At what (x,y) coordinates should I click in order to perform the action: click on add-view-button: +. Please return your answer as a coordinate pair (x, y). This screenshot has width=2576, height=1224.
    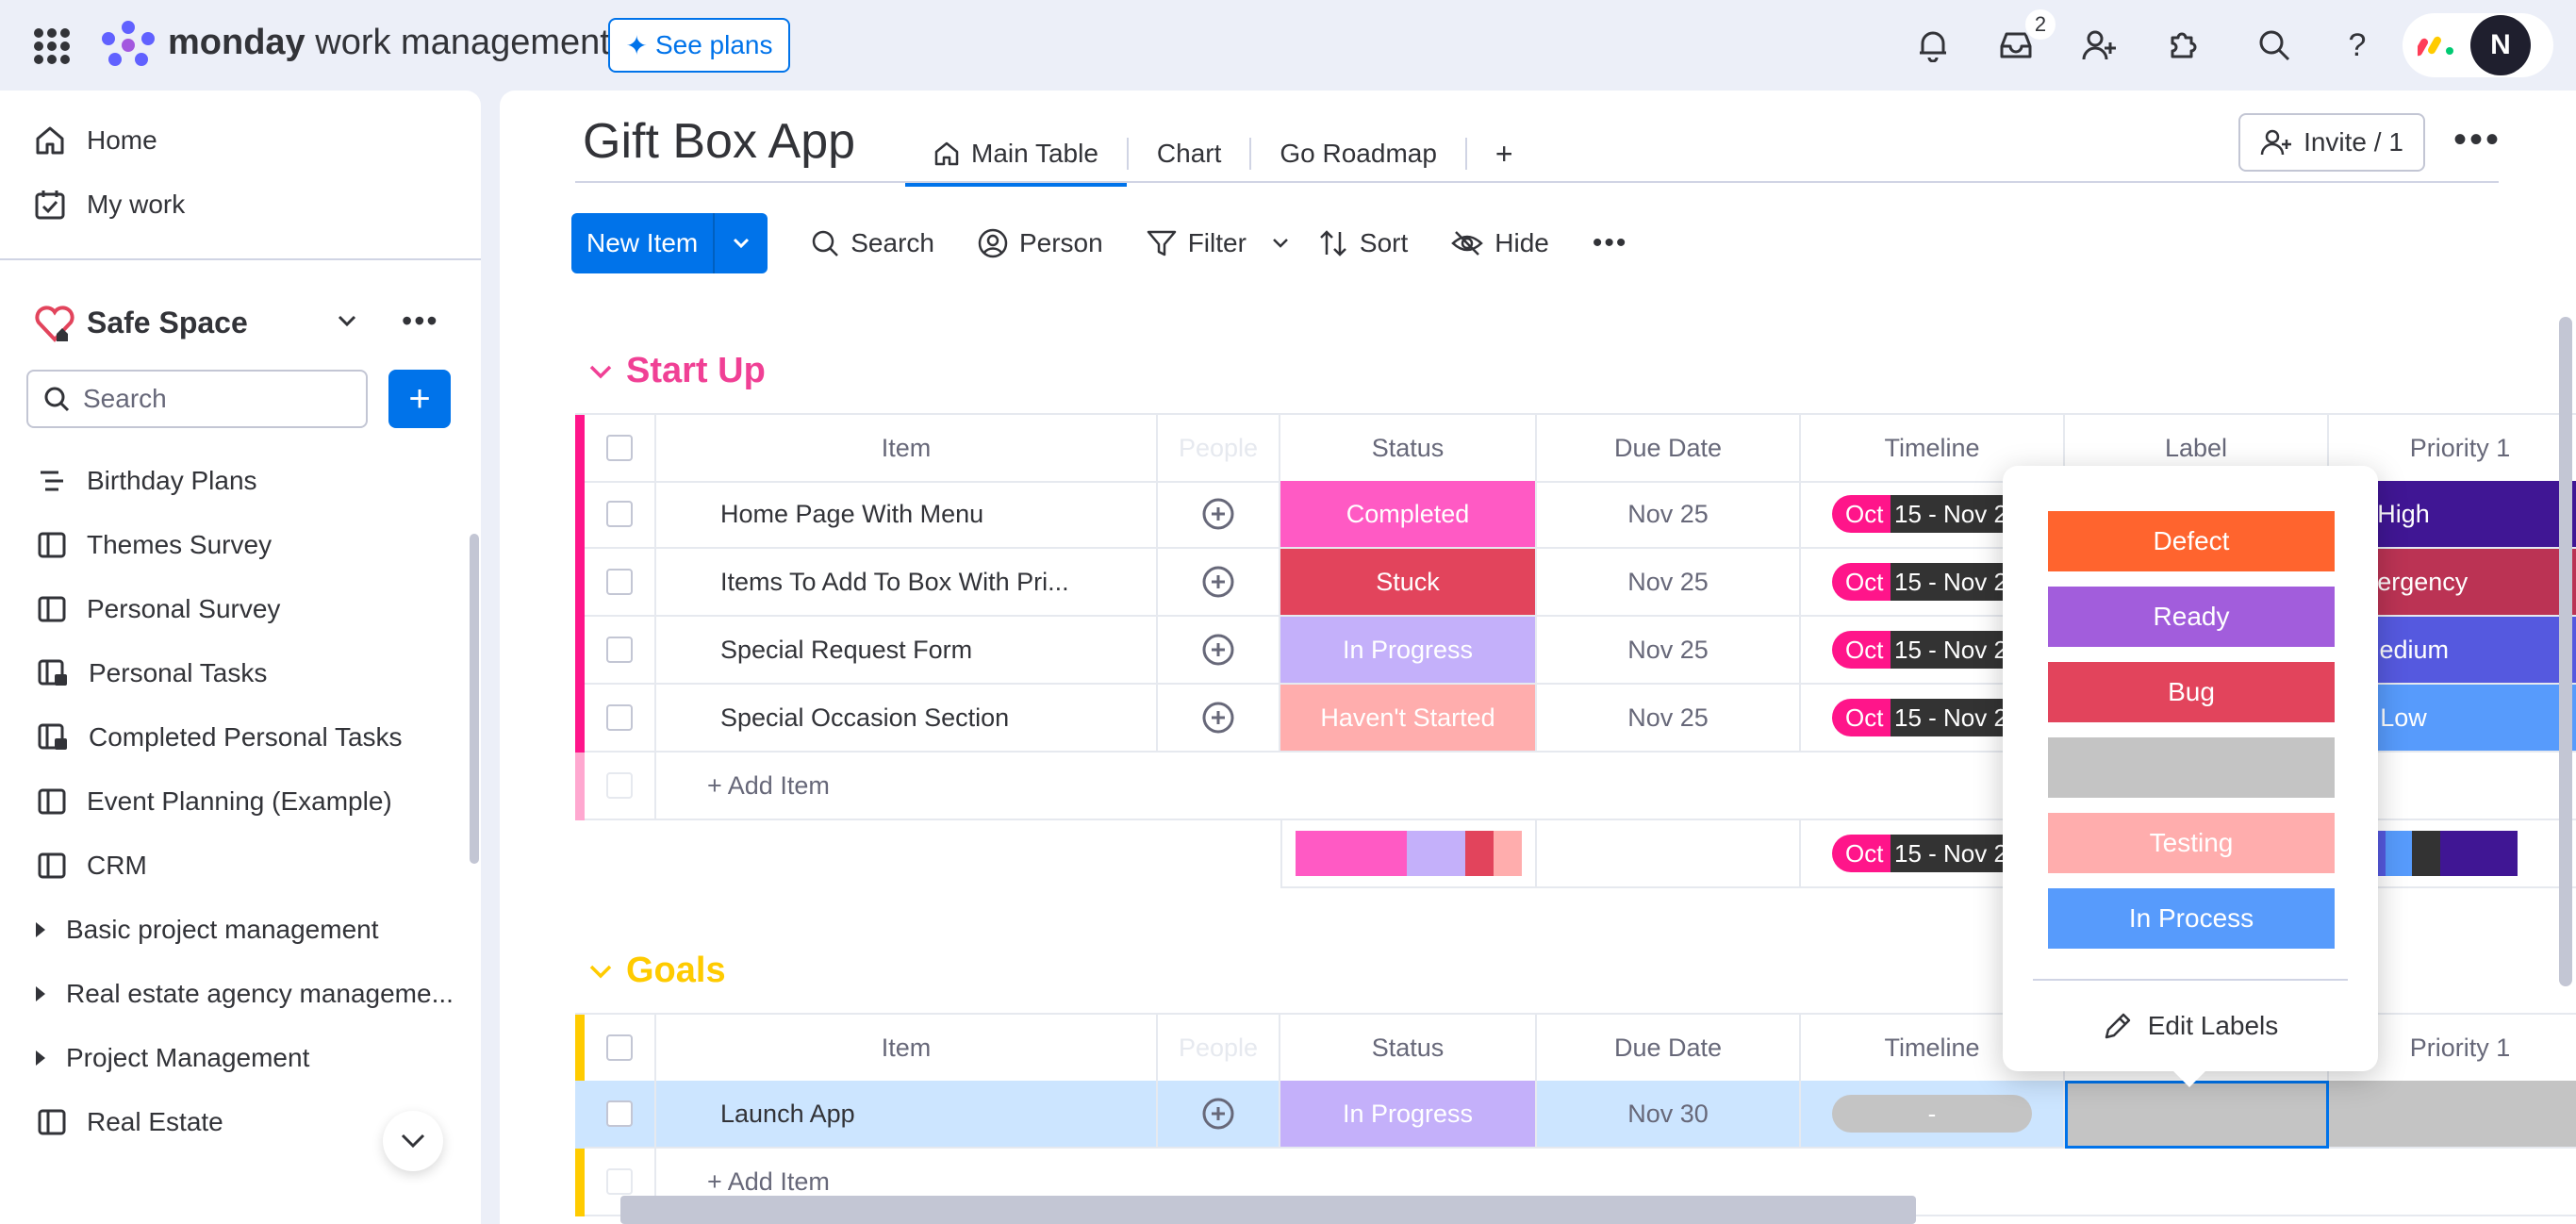
    Looking at the image, I should click on (1503, 153).